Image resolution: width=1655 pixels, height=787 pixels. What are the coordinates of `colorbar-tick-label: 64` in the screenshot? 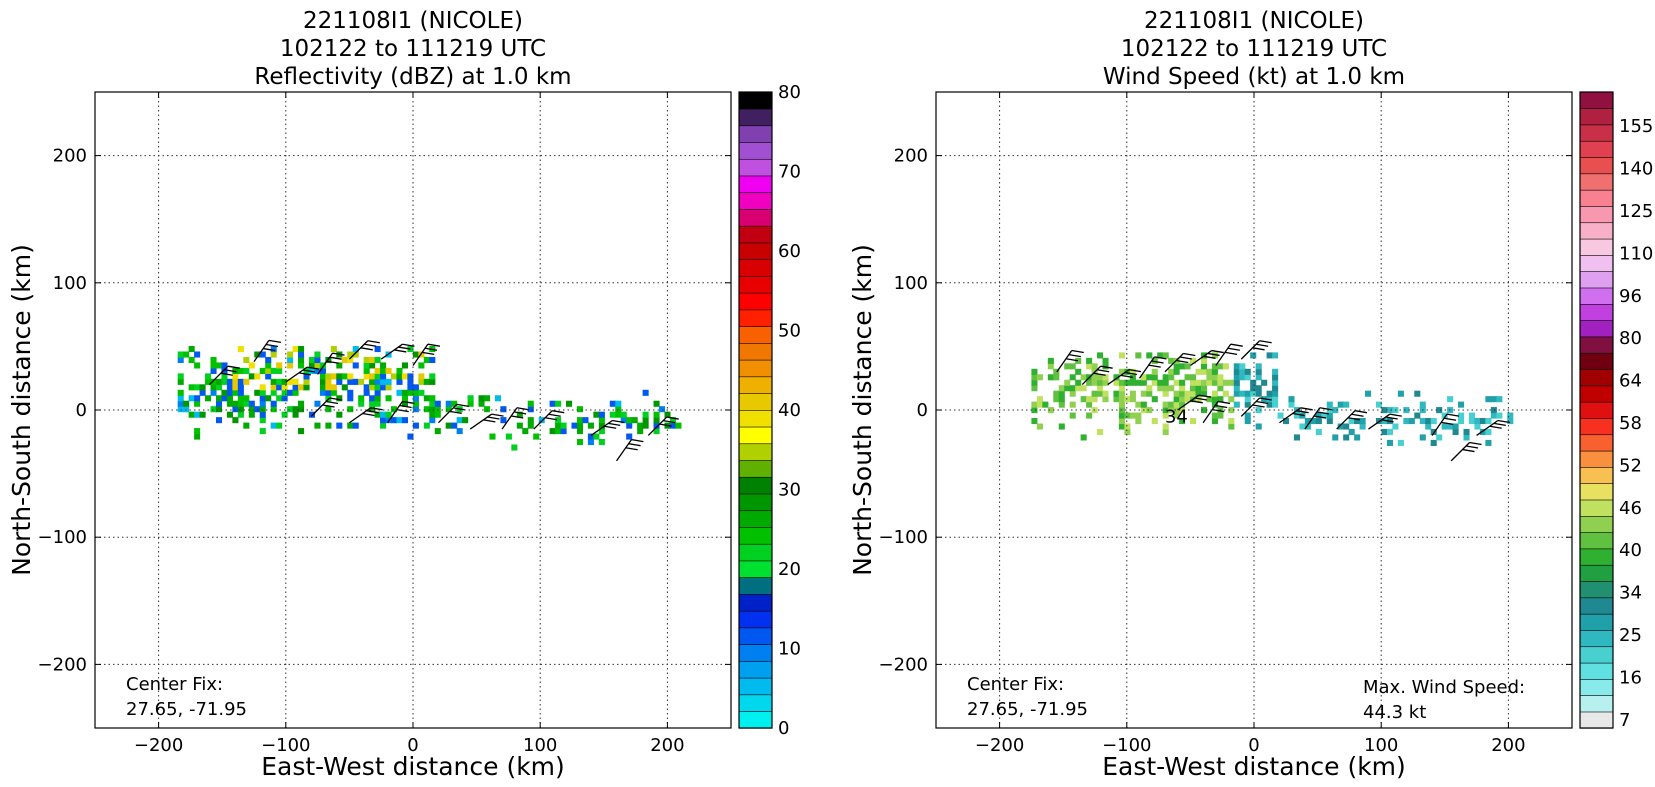 It's located at (1630, 381).